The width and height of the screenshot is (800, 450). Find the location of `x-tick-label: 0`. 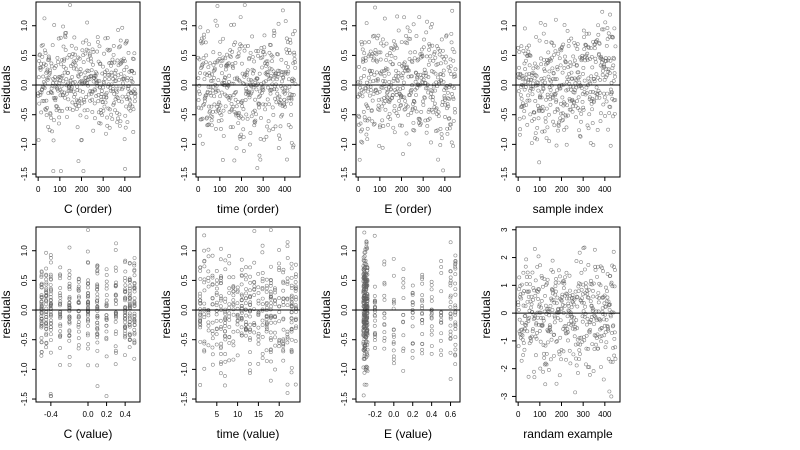

x-tick-label: 0 is located at coordinates (518, 189).